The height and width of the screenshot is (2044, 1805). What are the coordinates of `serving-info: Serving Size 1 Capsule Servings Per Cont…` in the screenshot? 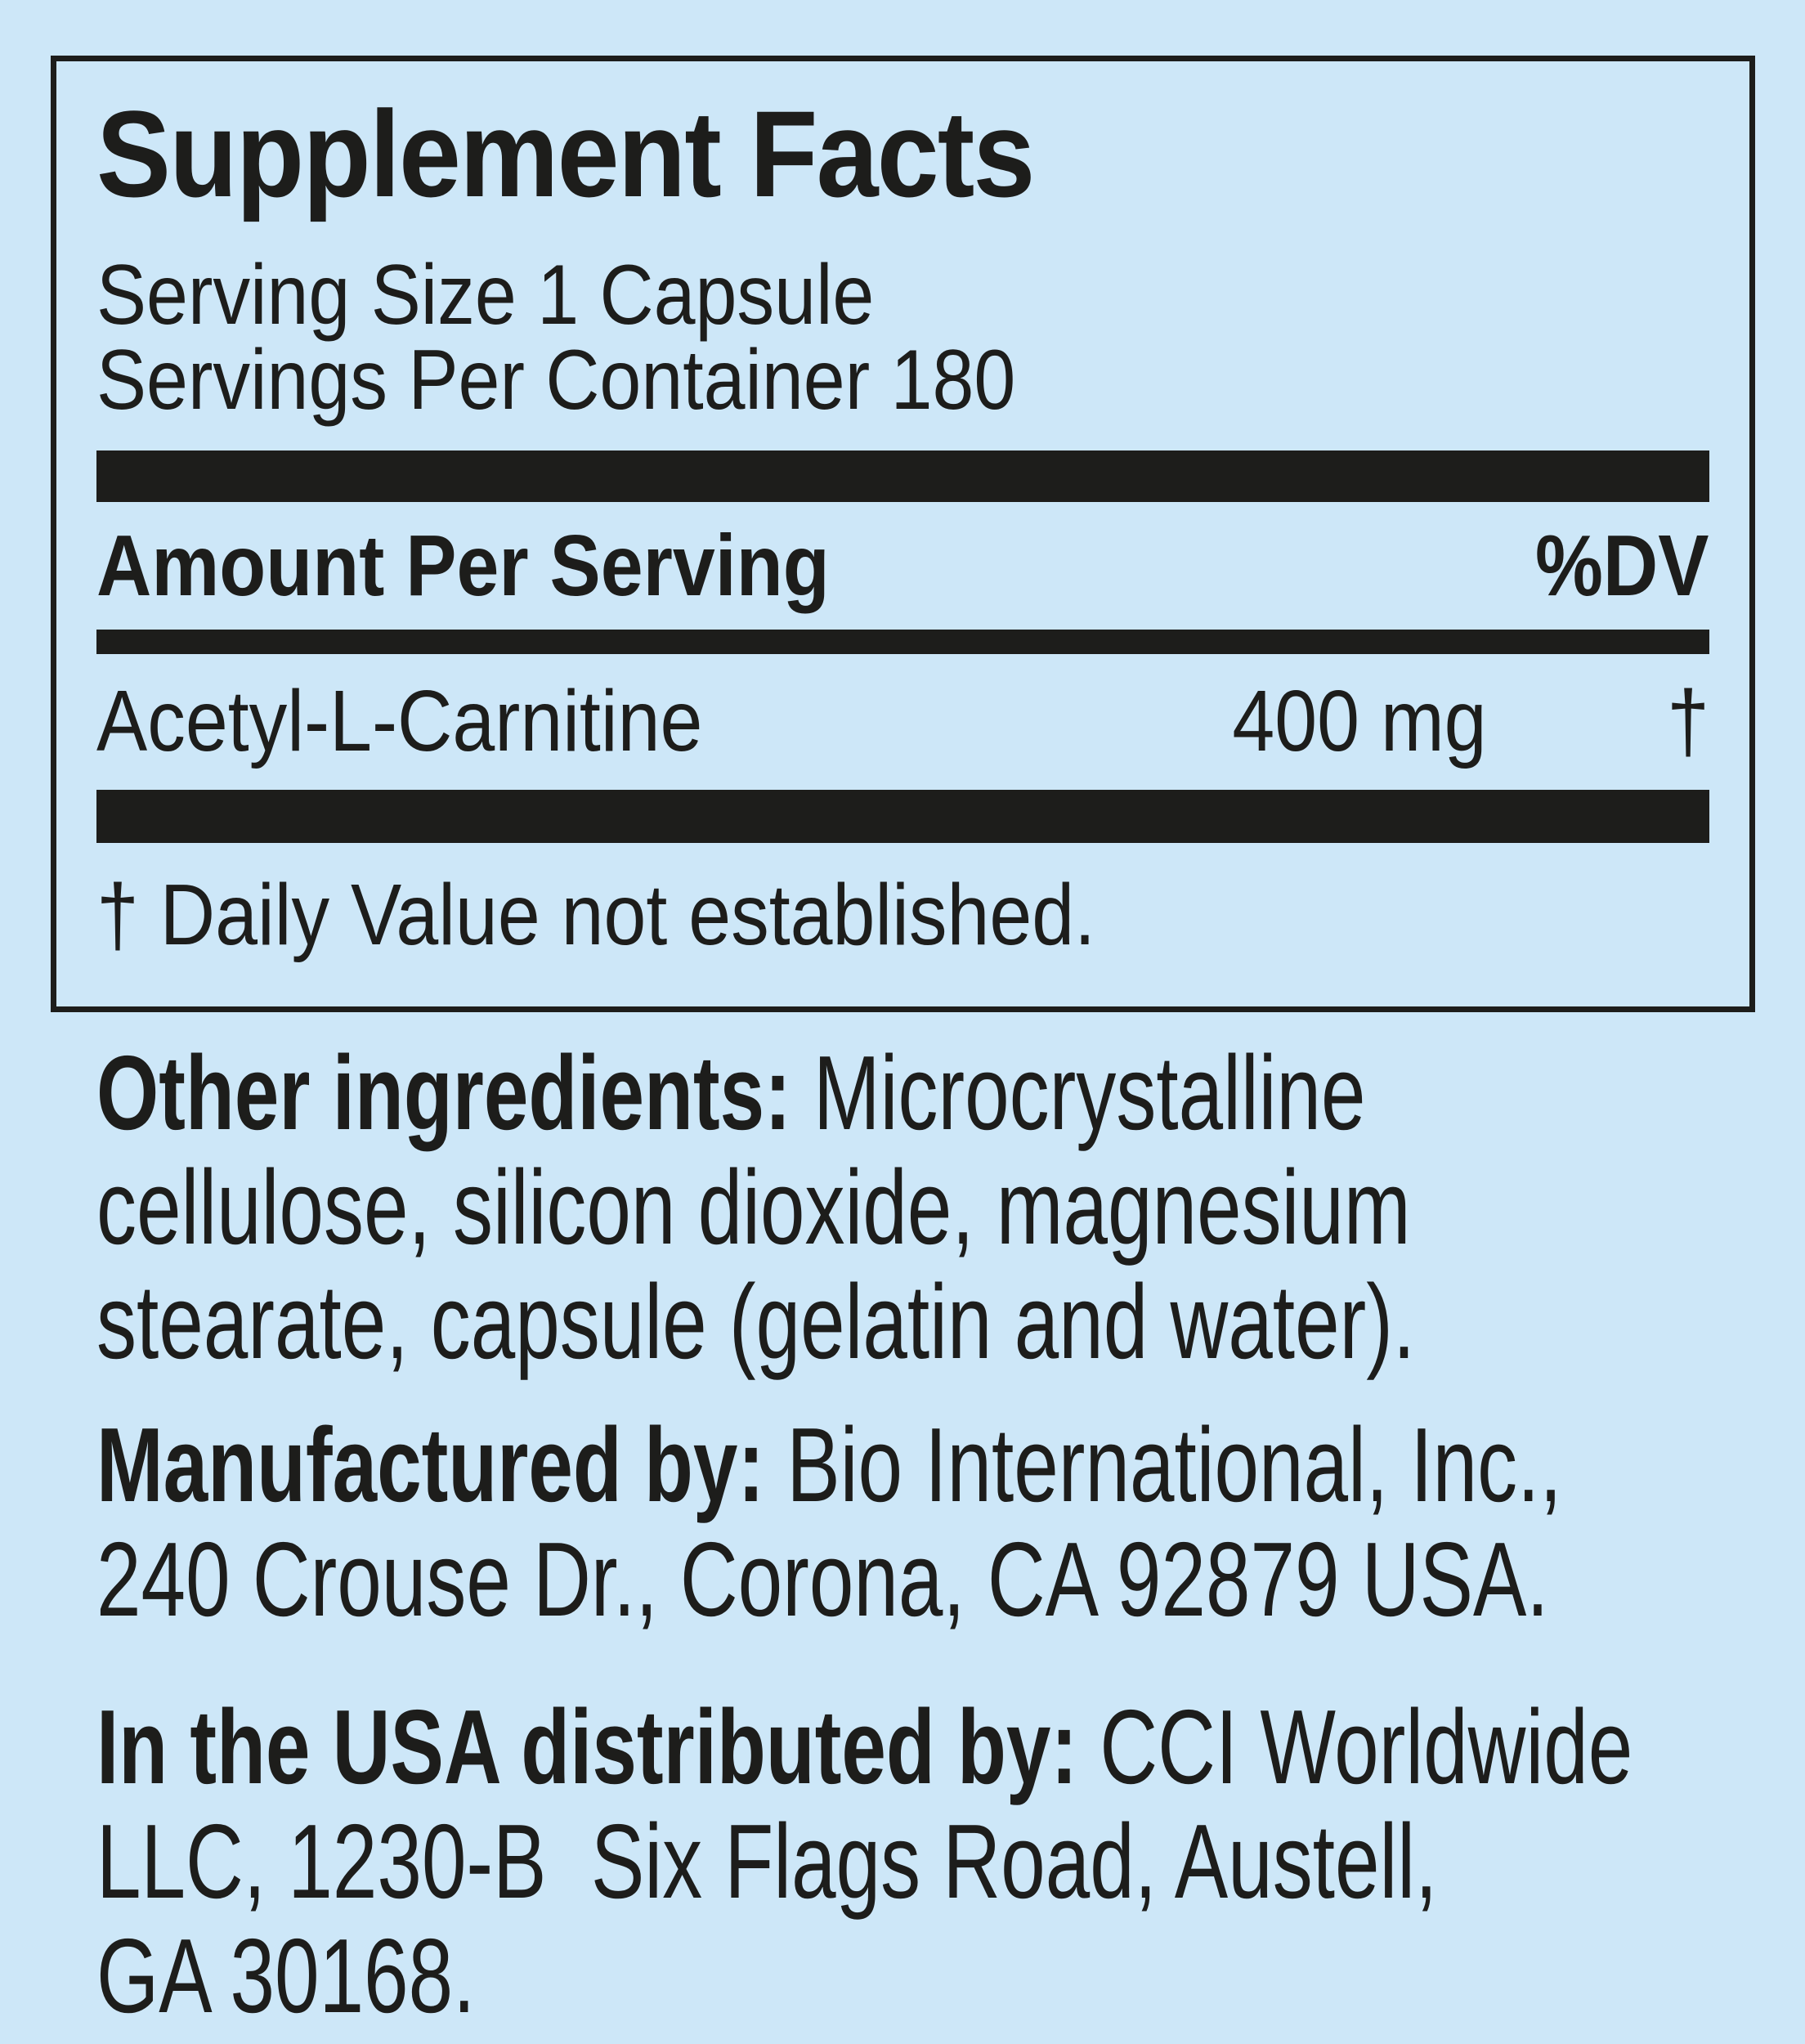 It's located at (902, 338).